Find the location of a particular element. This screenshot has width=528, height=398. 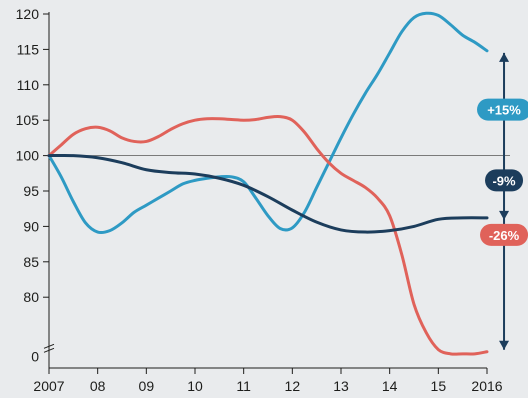

x-tick-label: 12 is located at coordinates (293, 386).